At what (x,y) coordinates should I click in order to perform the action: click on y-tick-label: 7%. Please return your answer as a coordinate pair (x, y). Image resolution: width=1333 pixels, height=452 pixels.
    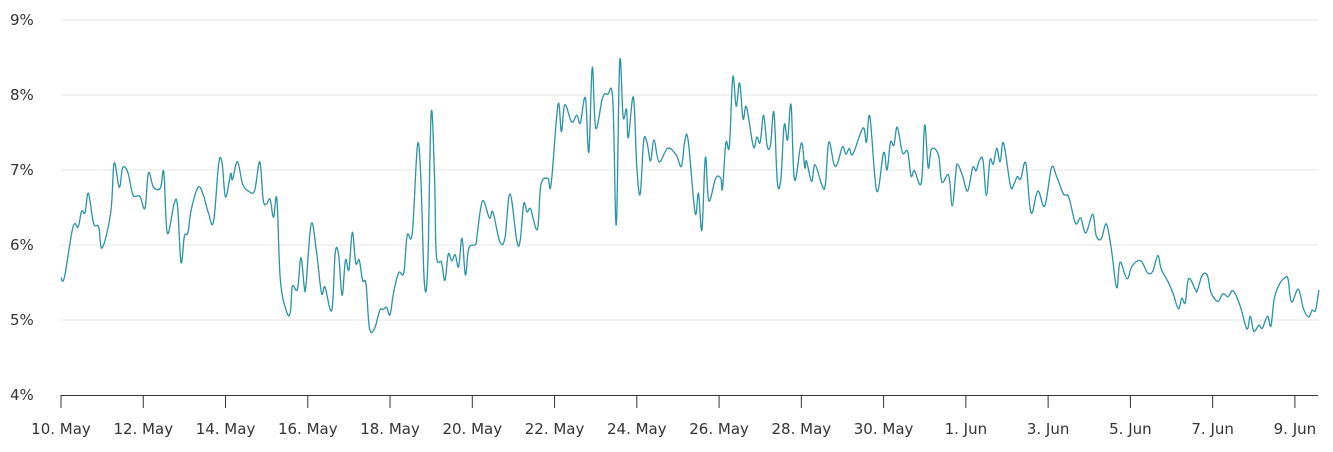
    Looking at the image, I should click on (22, 170).